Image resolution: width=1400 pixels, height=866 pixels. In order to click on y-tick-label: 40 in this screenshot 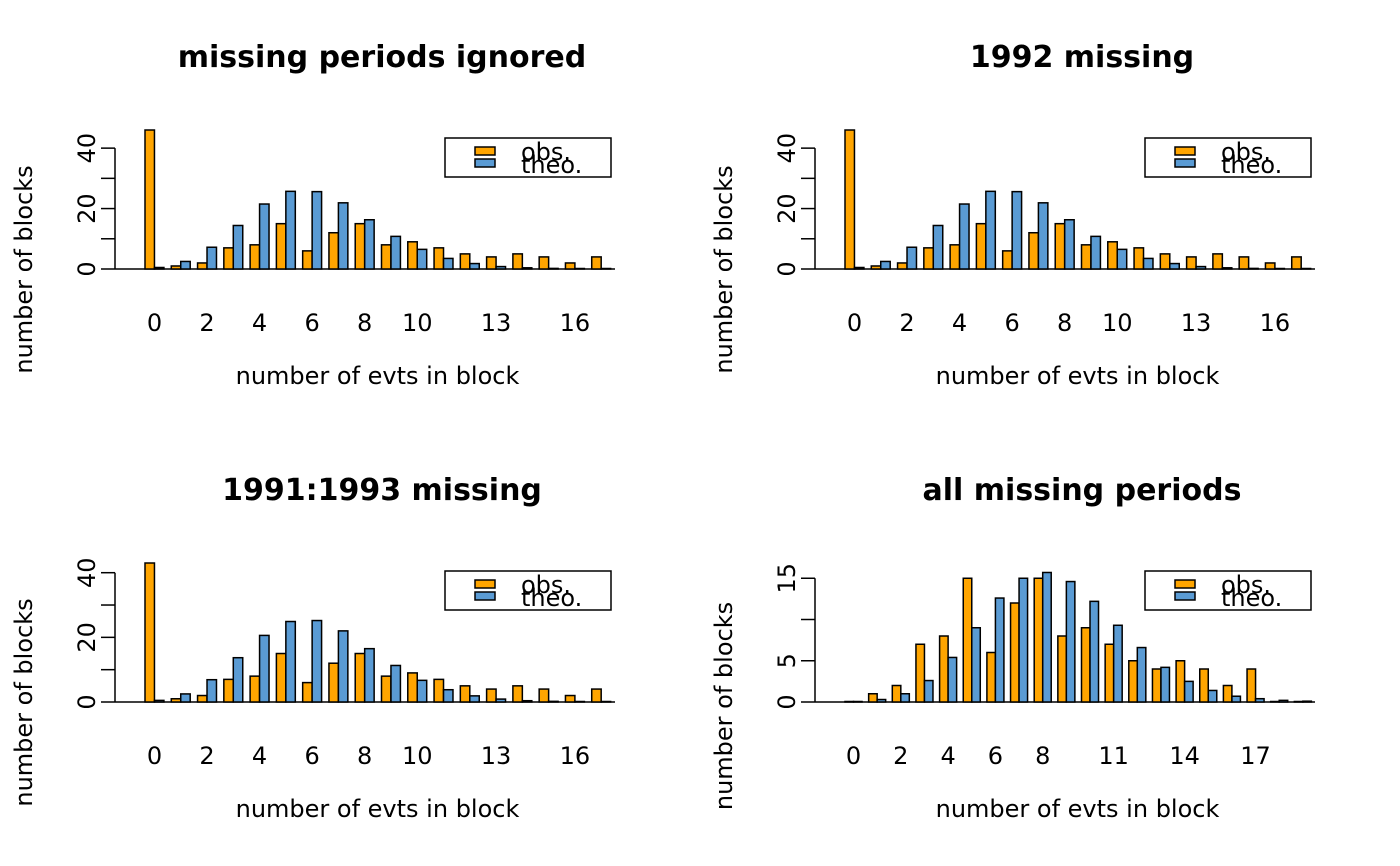, I will do `click(787, 148)`.